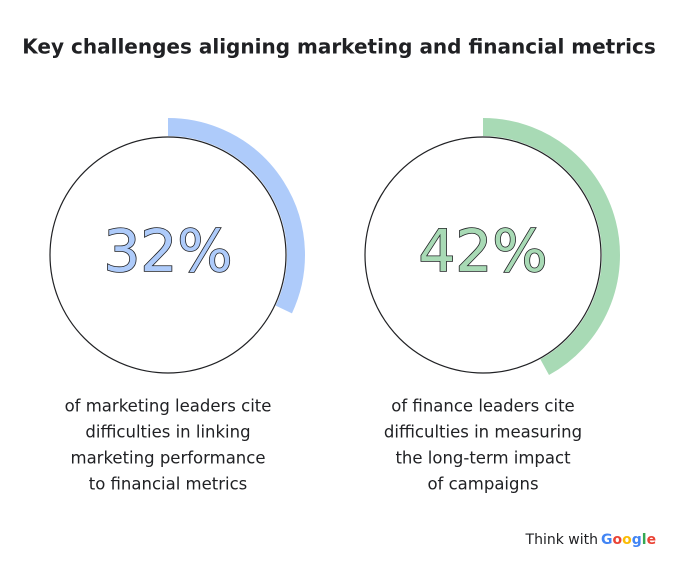 This screenshot has width=679, height=572. I want to click on footer-brand: Google, so click(628, 540).